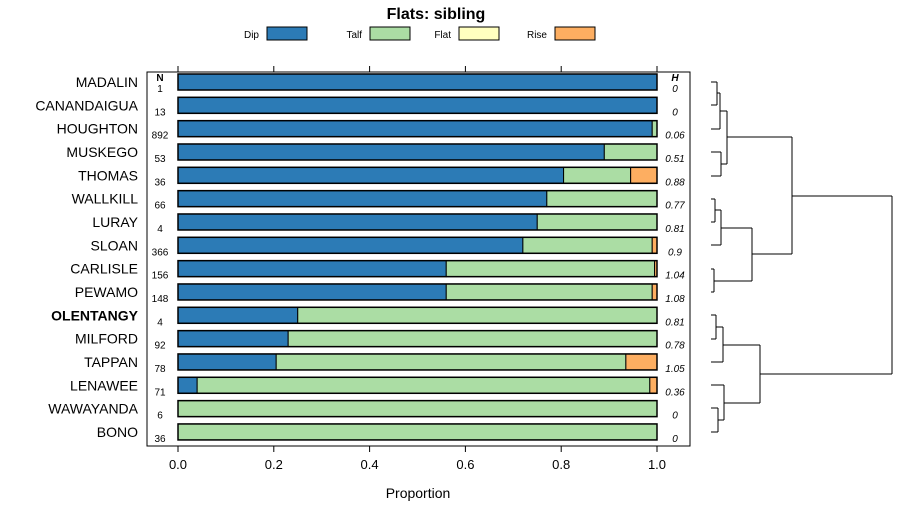  Describe the element at coordinates (160, 346) in the screenshot. I see `row-n-value: 92` at that location.